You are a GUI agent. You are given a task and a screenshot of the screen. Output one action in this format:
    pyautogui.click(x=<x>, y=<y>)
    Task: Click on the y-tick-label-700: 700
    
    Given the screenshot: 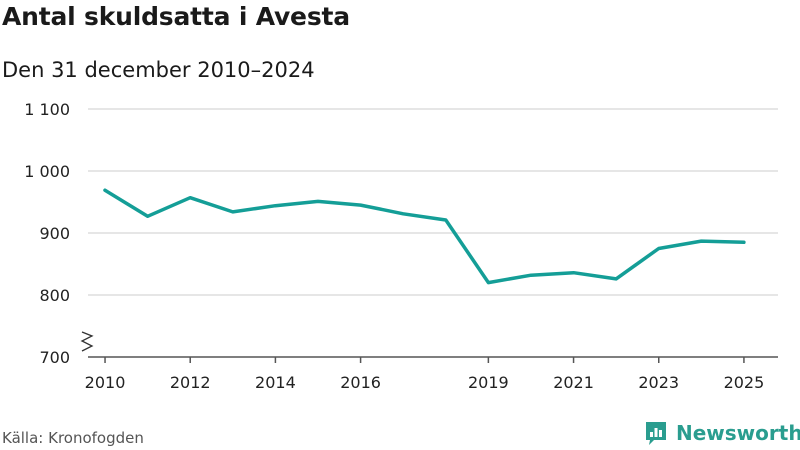 What is the action you would take?
    pyautogui.click(x=54, y=357)
    